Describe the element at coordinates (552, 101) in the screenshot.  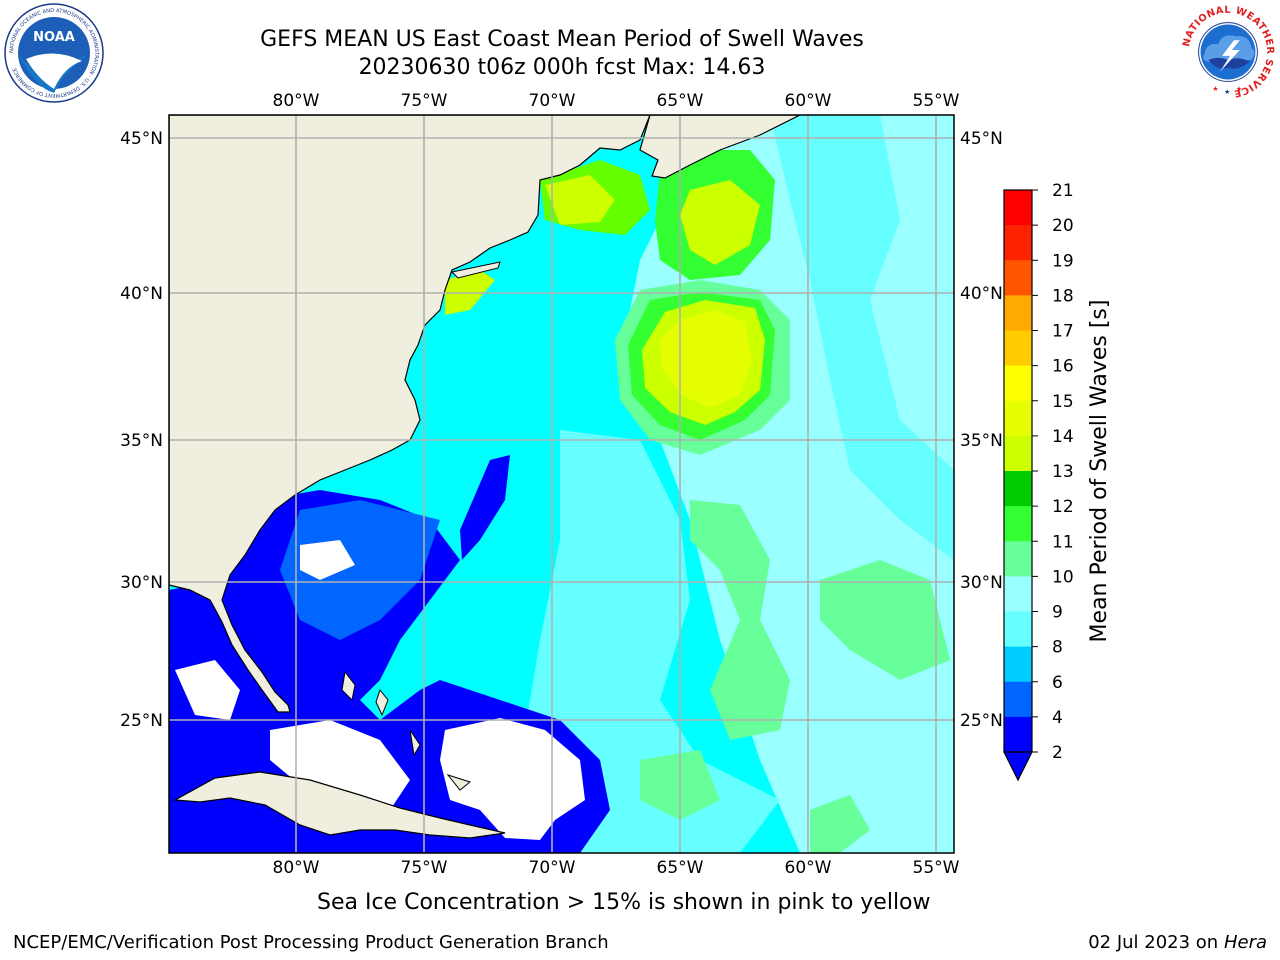
I see `lon-label-top: 70°W` at that location.